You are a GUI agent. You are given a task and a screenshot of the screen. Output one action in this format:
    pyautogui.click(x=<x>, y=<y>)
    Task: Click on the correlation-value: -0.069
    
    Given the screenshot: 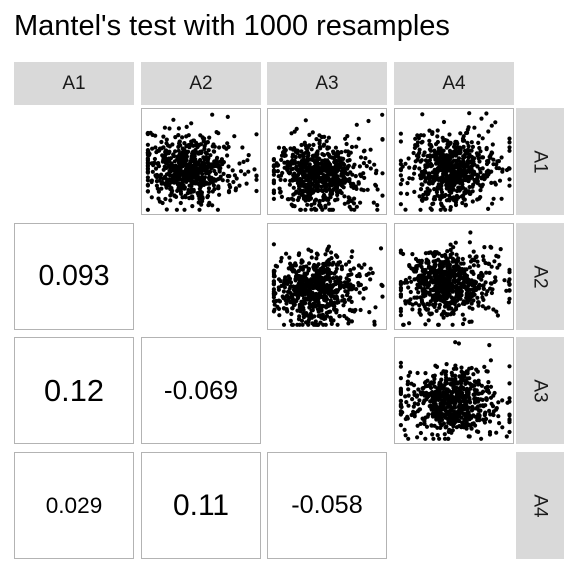 What is the action you would take?
    pyautogui.click(x=201, y=390)
    